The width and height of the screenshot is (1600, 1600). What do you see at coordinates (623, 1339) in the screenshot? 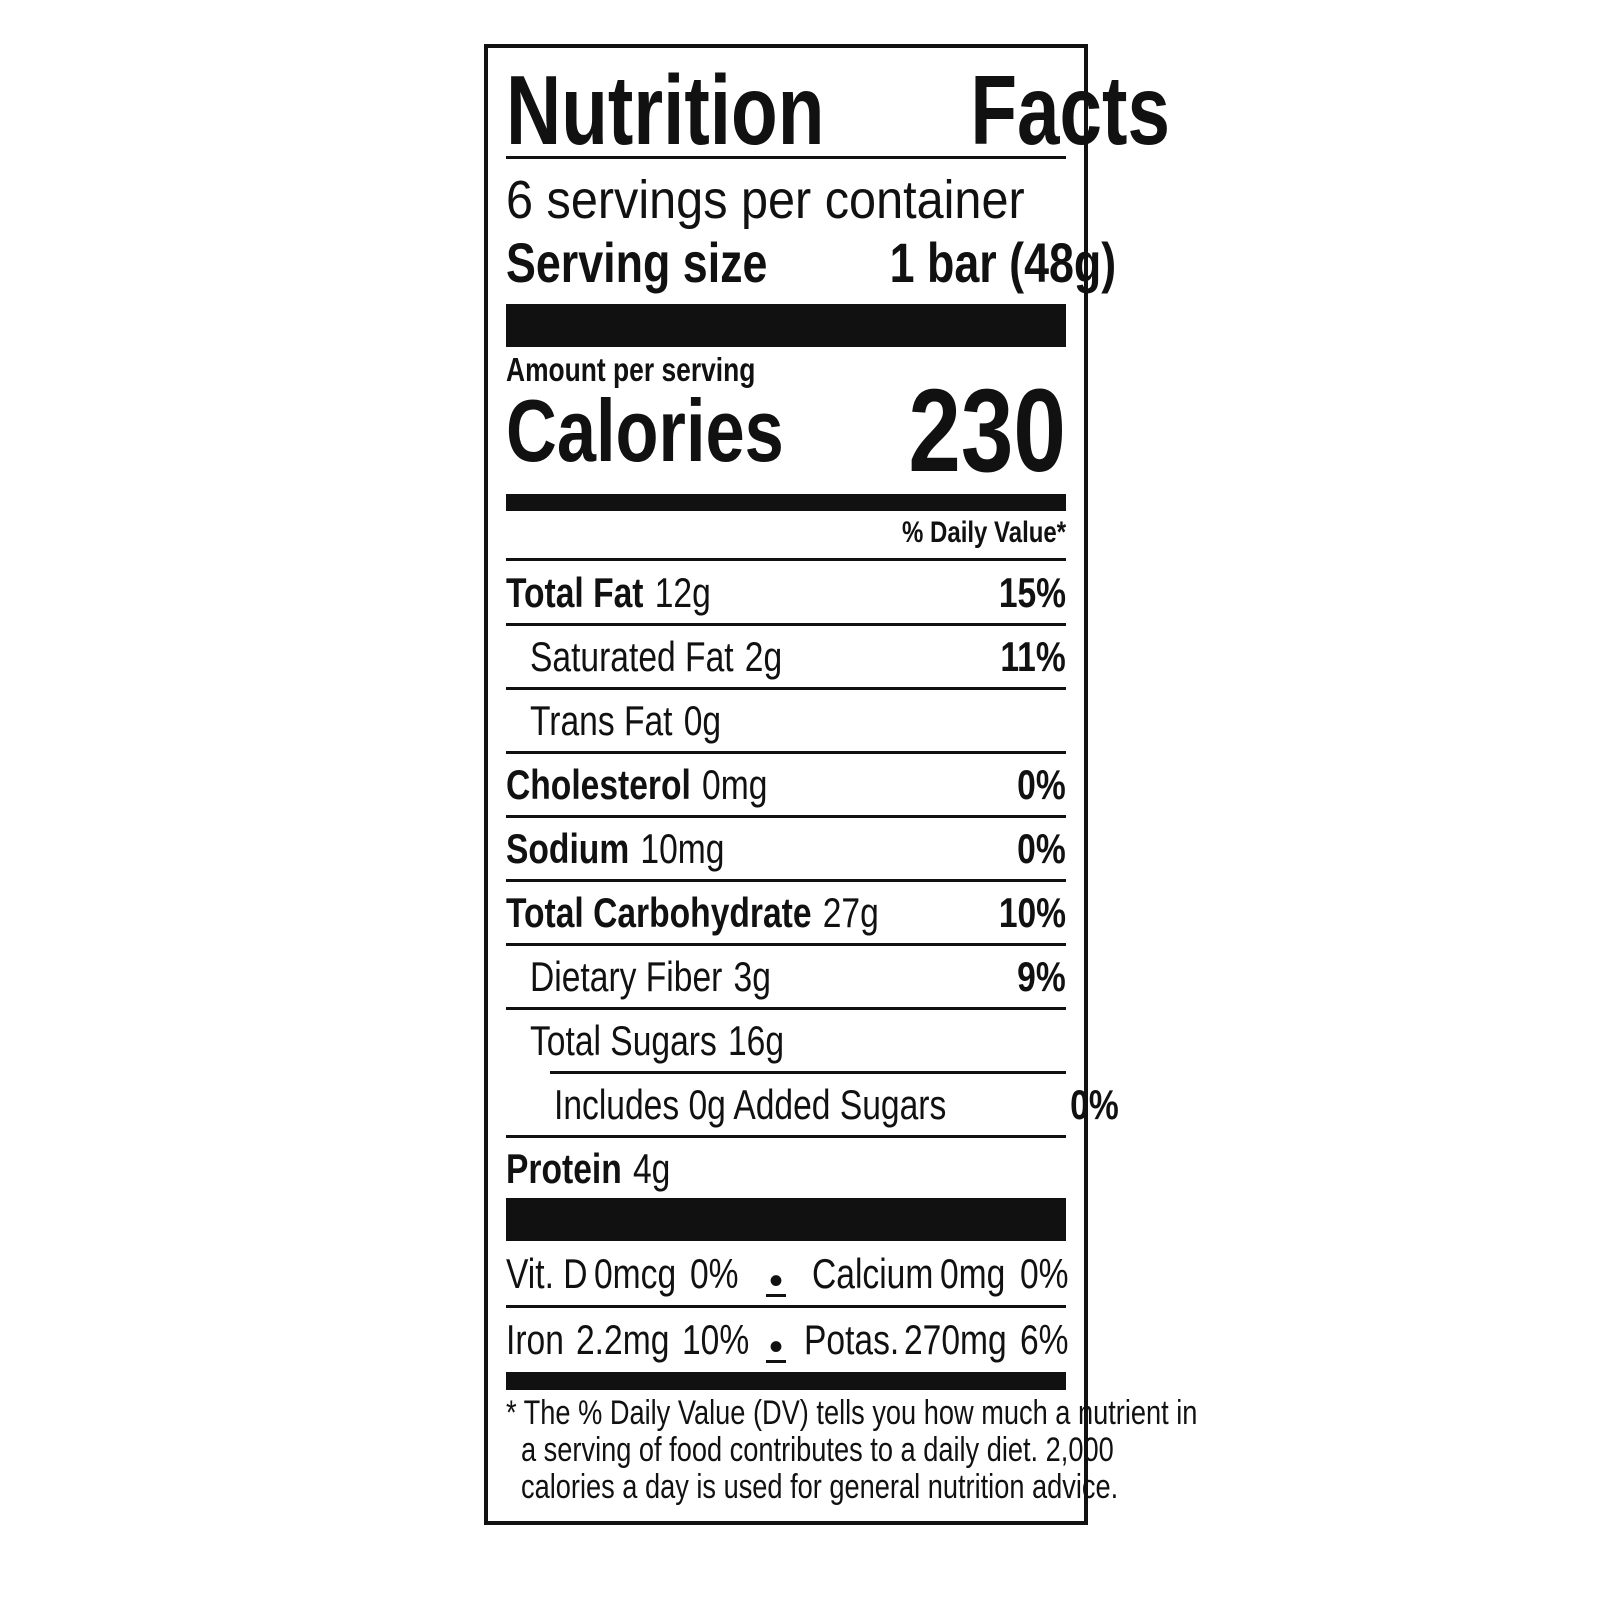
I see `vitamin-amount: 2.2mg` at bounding box center [623, 1339].